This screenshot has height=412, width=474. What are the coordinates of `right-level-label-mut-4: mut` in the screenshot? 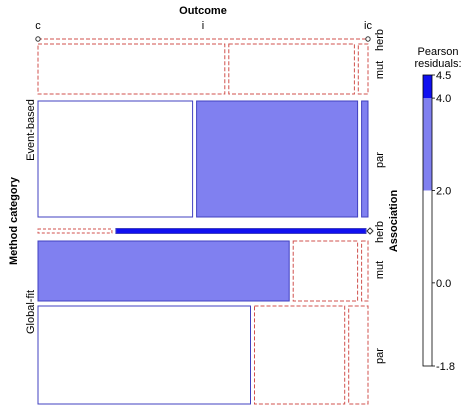 It's located at (380, 270).